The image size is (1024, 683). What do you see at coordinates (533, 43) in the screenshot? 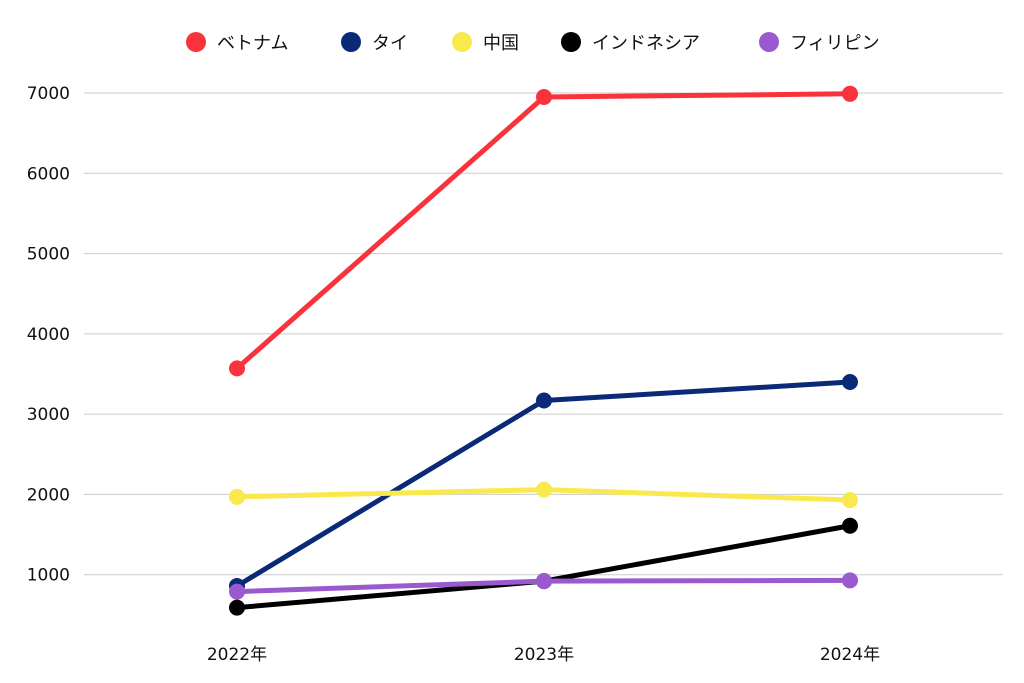
I see `legend: ベトナム タイ 中国 インドネシア フィリピン` at bounding box center [533, 43].